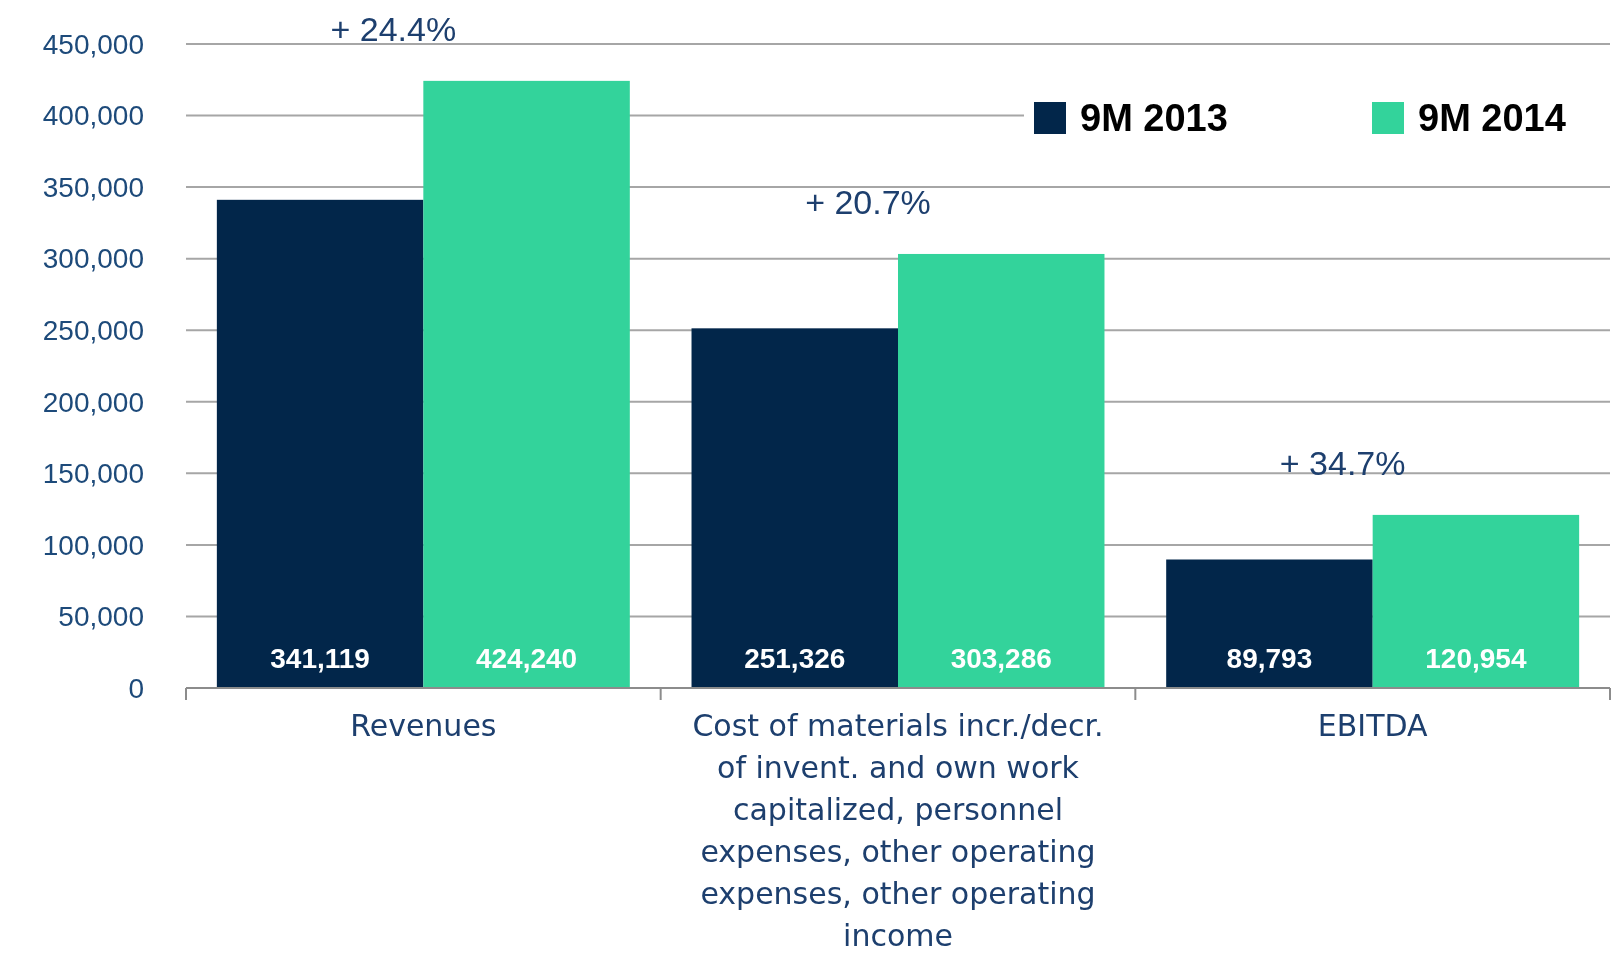 The image size is (1622, 980). I want to click on x-tick-label: EBITDA, so click(1373, 725).